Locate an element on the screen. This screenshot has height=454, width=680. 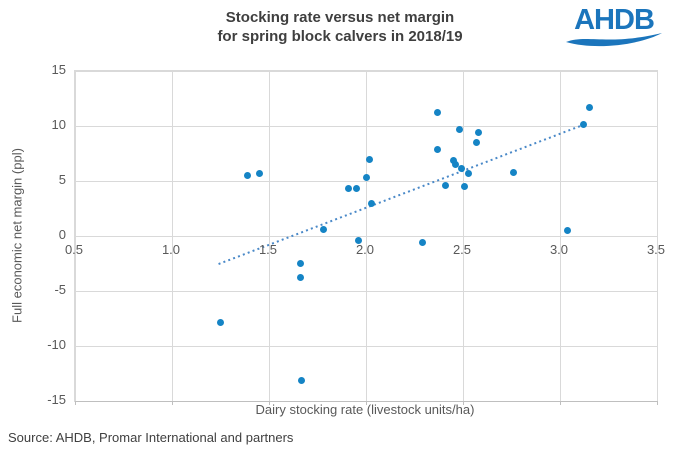
x-axis-title: Dairy stocking rate (livestock units/ha) is located at coordinates (365, 409).